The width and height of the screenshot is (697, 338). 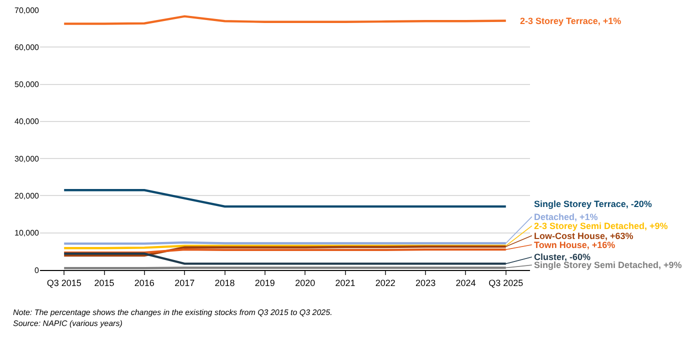 I want to click on text: Note: The percentage shows the changes in the existing stocks from Q3 2015 to Q3 2025., so click(x=172, y=312).